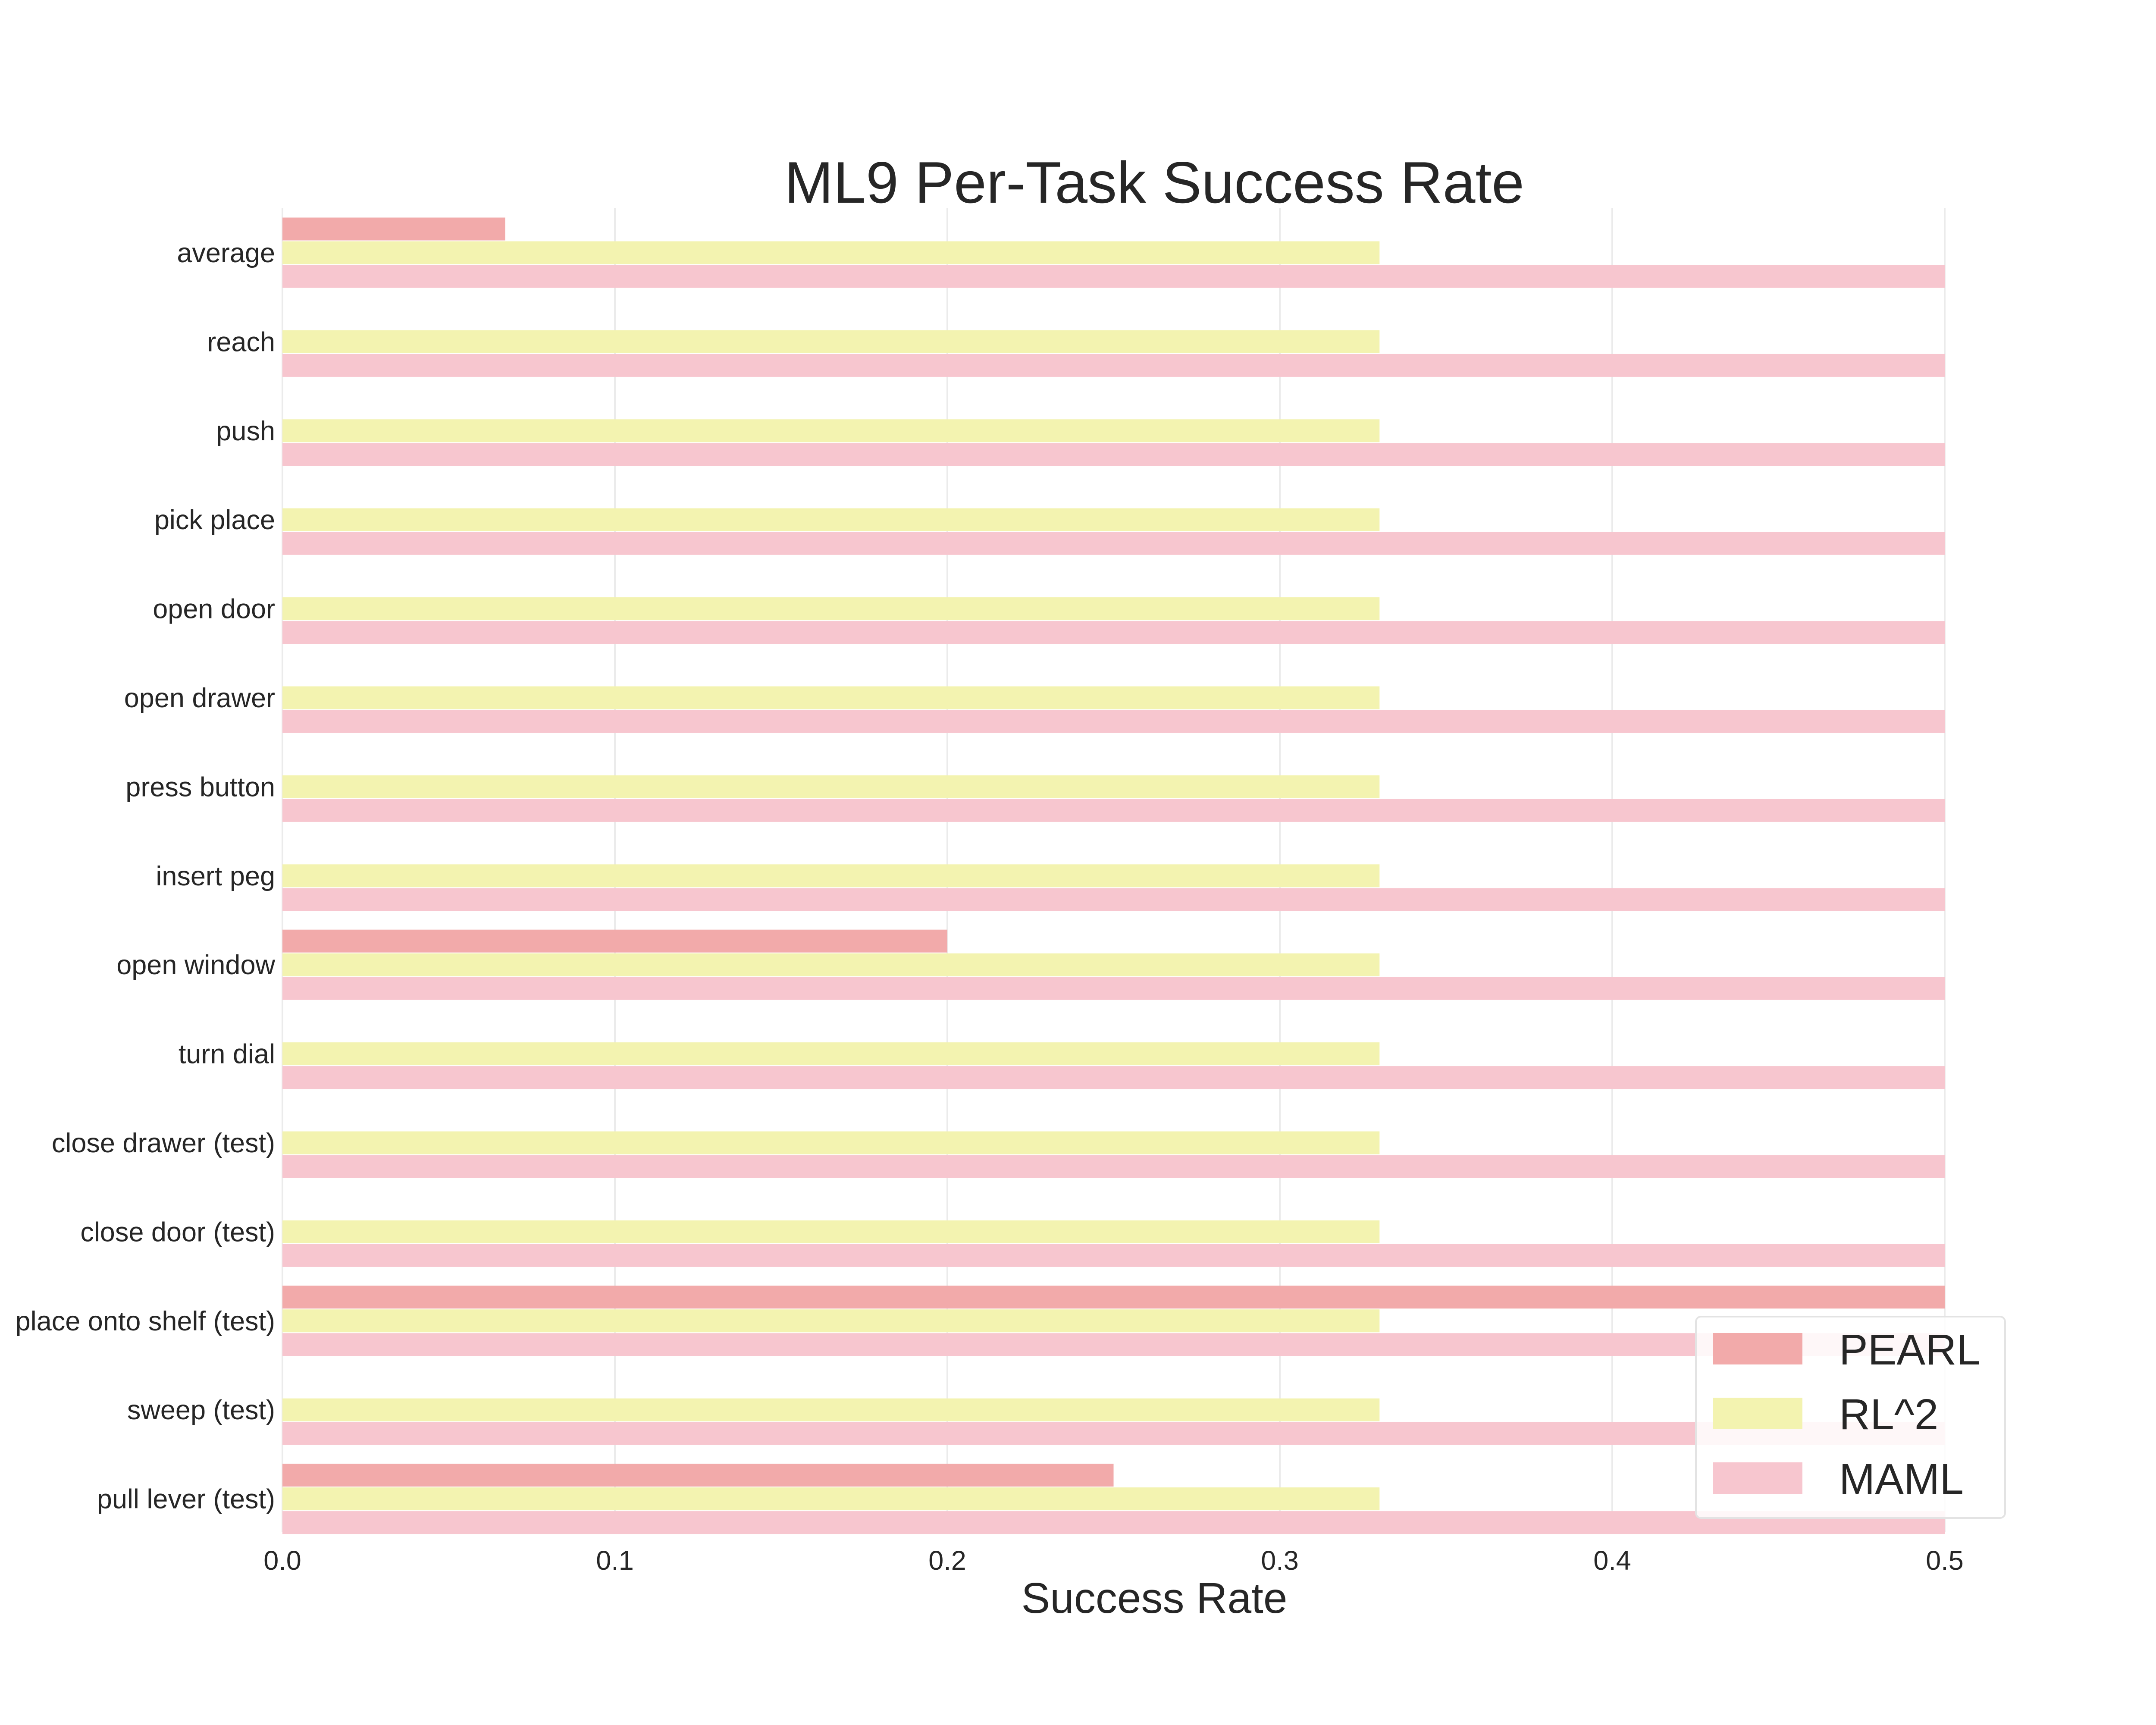 The height and width of the screenshot is (1725, 2156). Describe the element at coordinates (615, 1561) in the screenshot. I see `x-tick-label: 0.1` at that location.